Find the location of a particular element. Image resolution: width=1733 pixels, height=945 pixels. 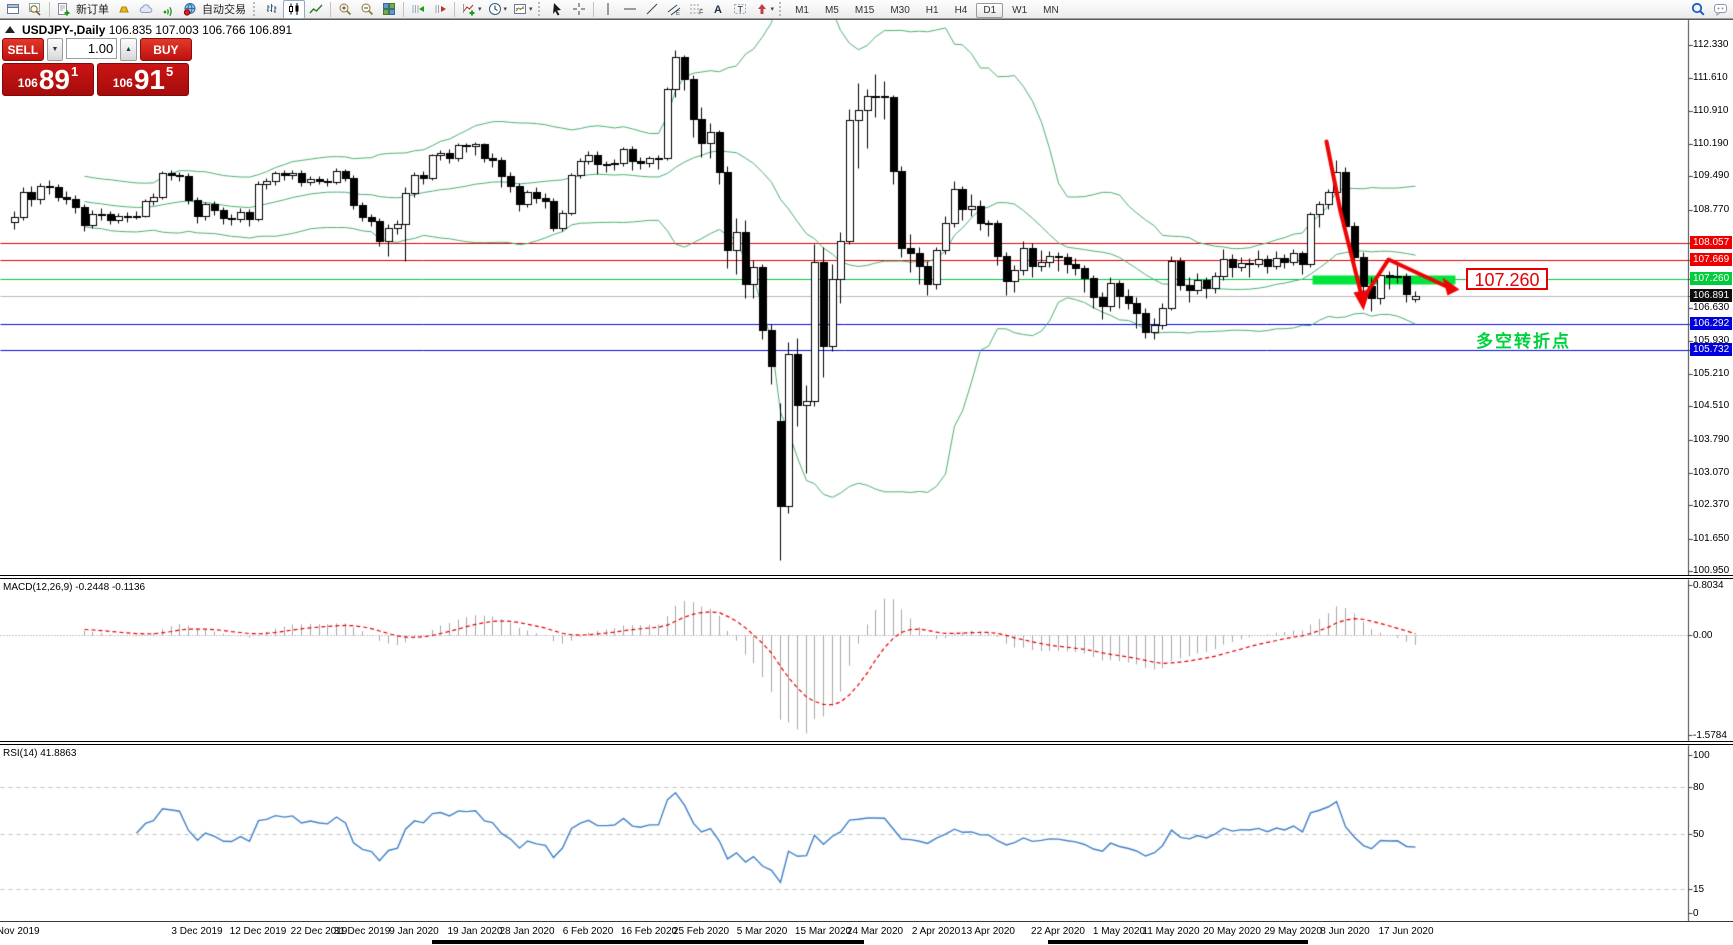

timeframe-button-m5: M5 is located at coordinates (831, 10).